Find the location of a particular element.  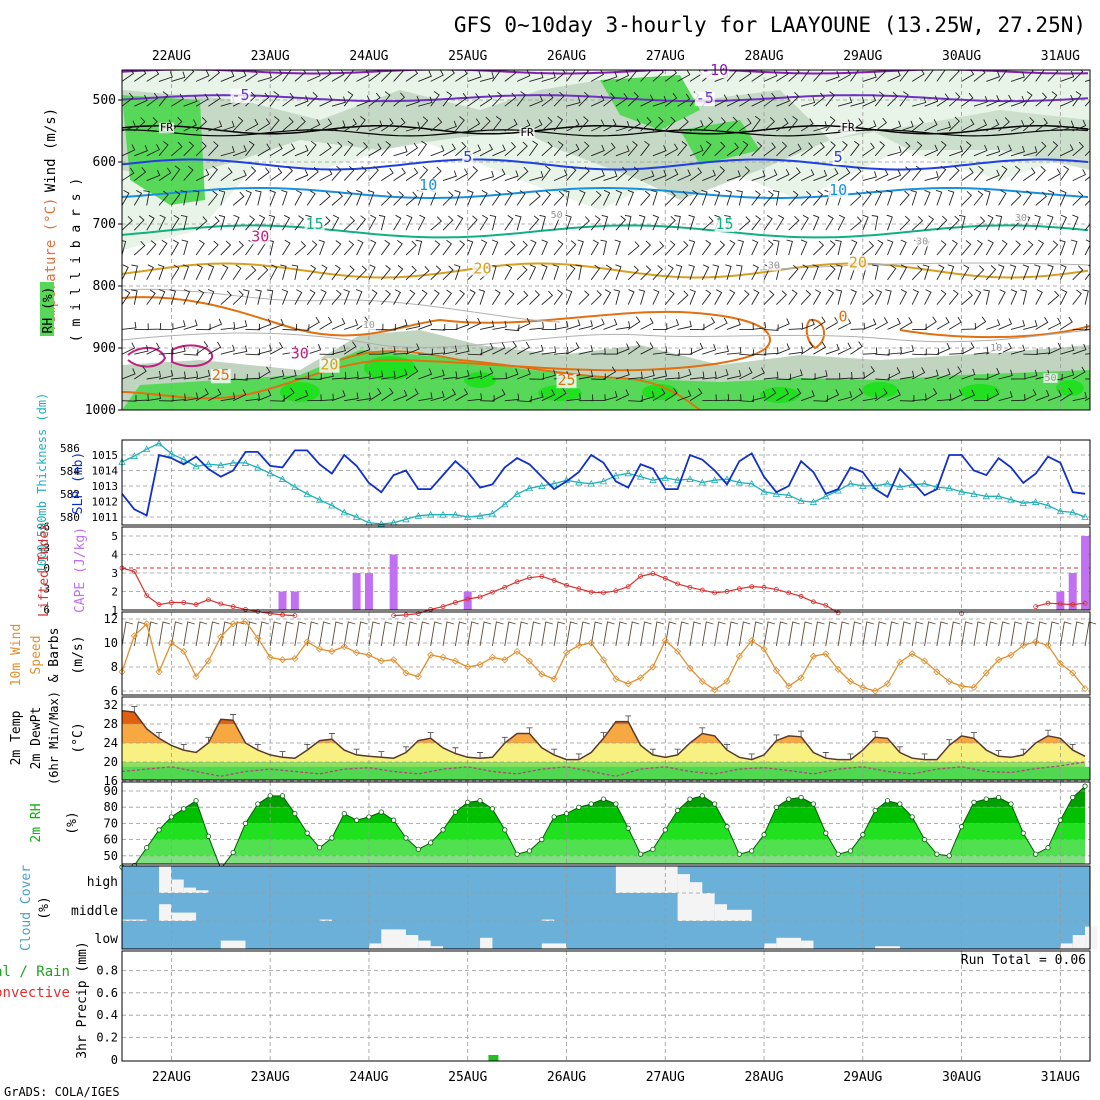

rh-band is located at coordinates (604, 859).